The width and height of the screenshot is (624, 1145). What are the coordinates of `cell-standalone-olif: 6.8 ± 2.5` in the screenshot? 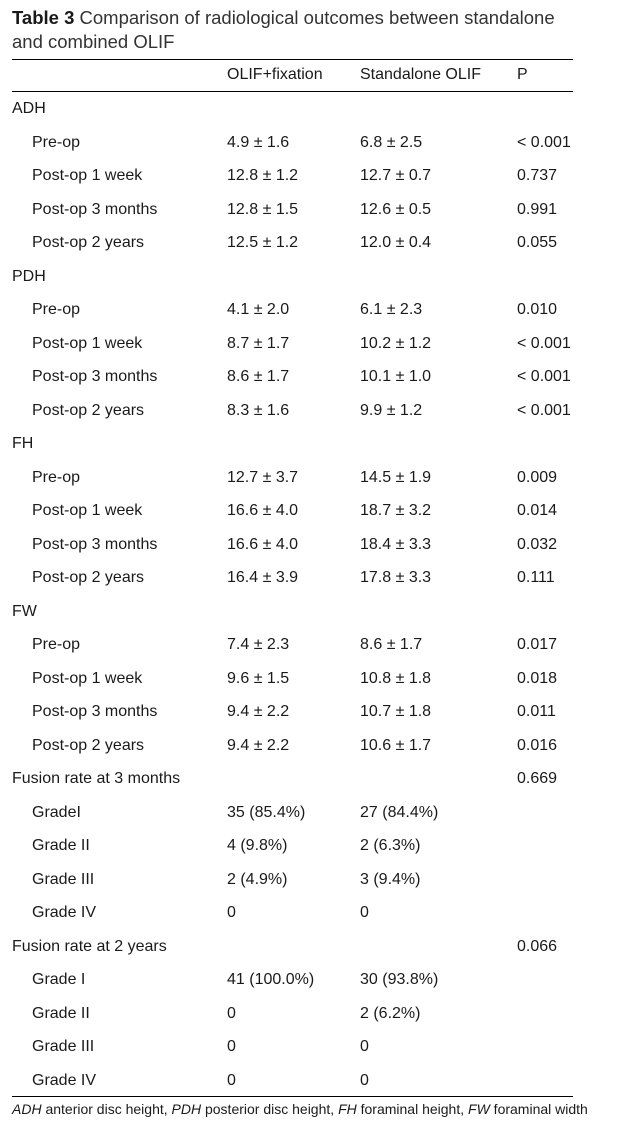 It's located at (391, 142).